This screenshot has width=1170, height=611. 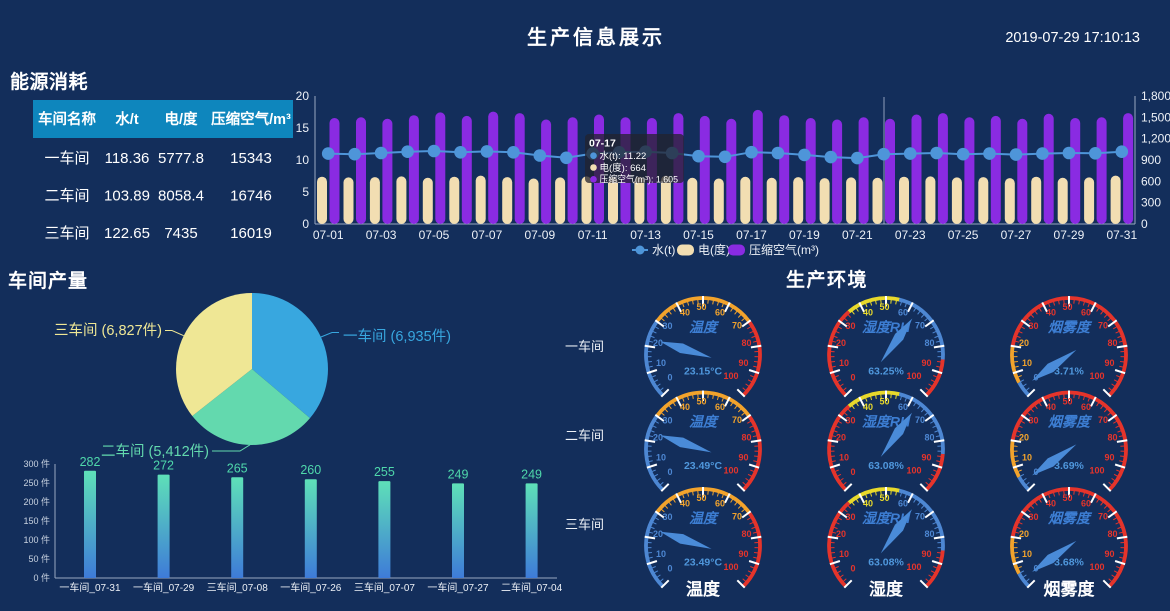 What do you see at coordinates (41, 577) in the screenshot?
I see `svg-text: 0 件` at bounding box center [41, 577].